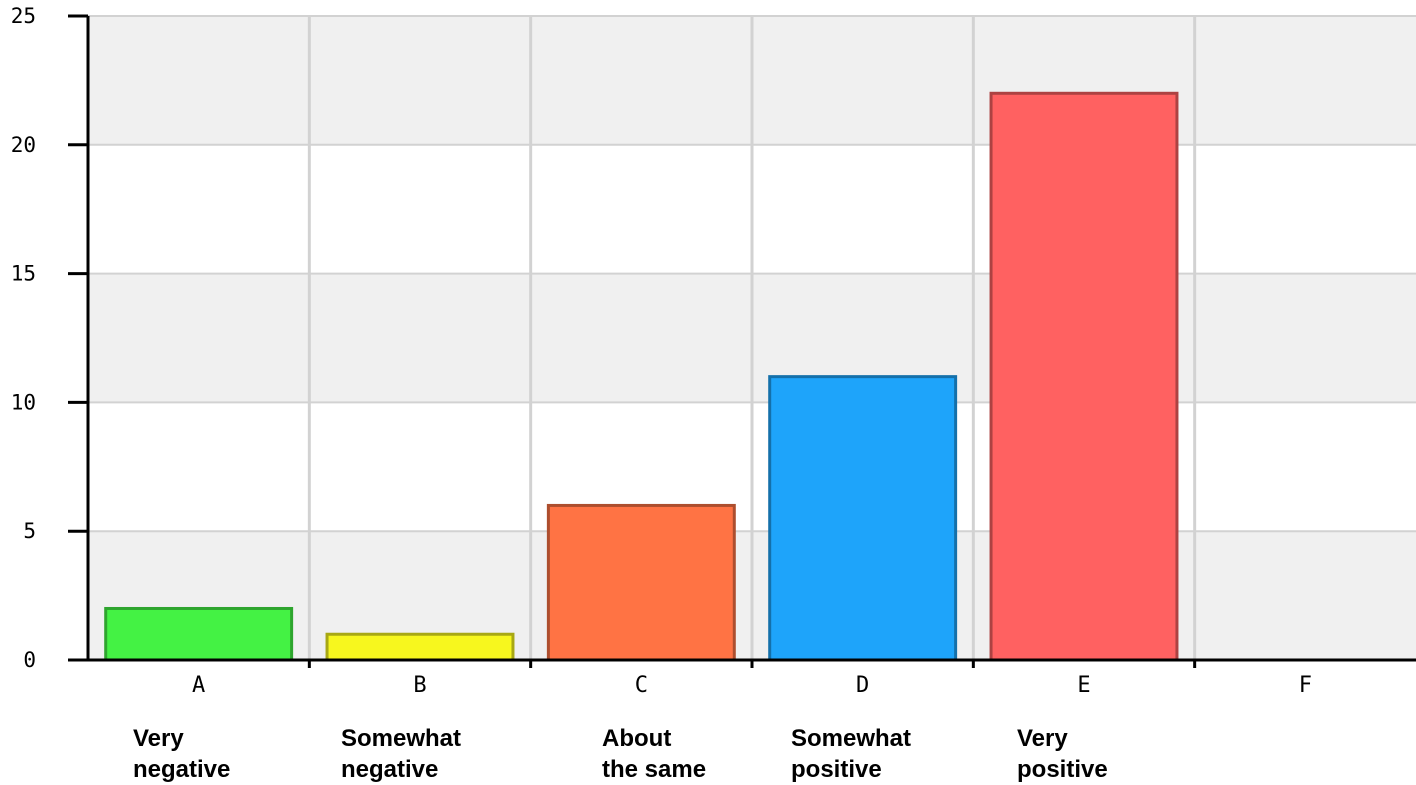 The height and width of the screenshot is (785, 1416). I want to click on y-tick-label: 20, so click(23, 145).